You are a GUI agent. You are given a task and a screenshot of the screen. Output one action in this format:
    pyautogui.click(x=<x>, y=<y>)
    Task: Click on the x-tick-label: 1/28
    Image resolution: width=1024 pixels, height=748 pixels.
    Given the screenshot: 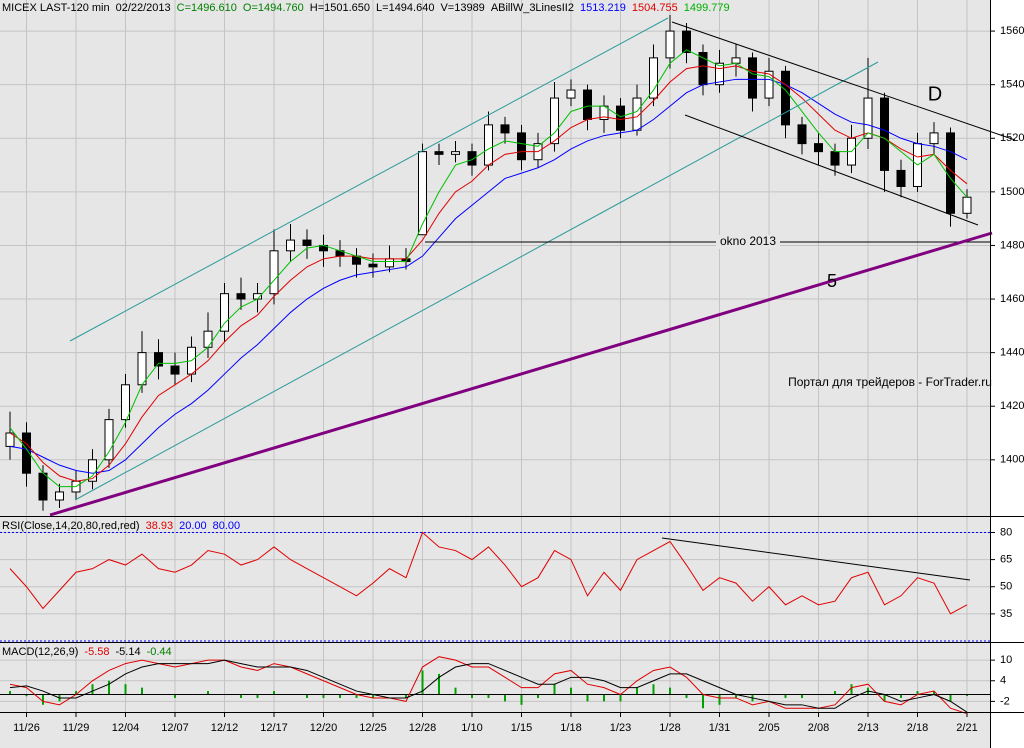 What is the action you would take?
    pyautogui.click(x=669, y=728)
    